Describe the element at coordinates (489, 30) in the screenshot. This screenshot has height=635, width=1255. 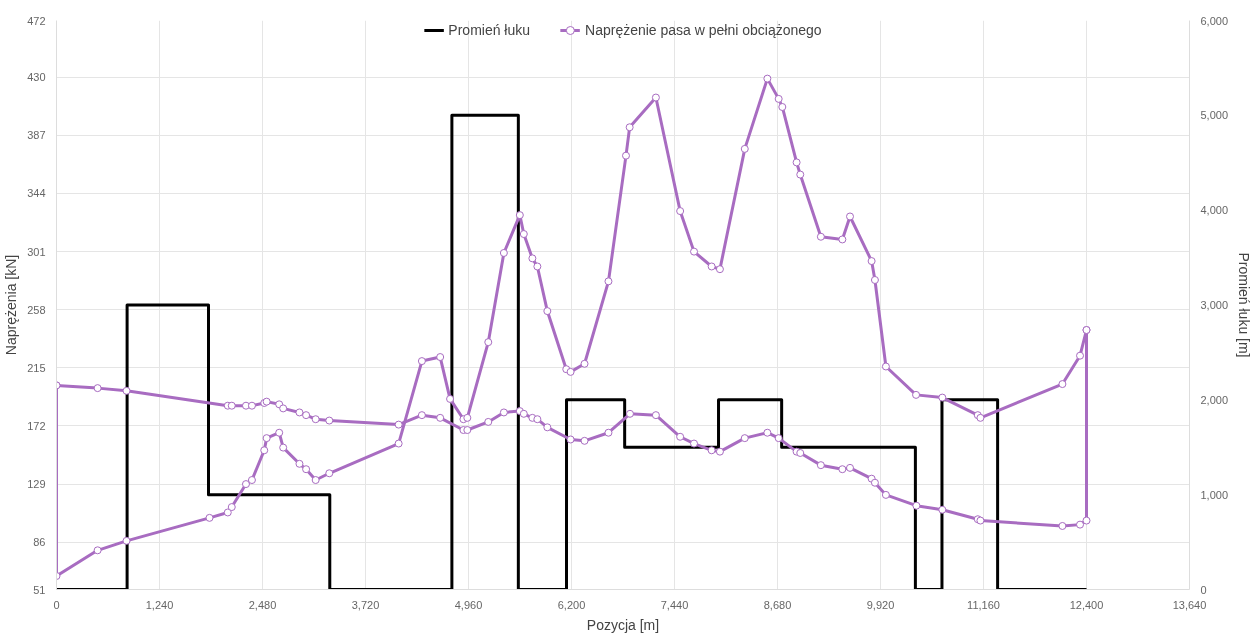
I see `legend-label: Promień łuku` at that location.